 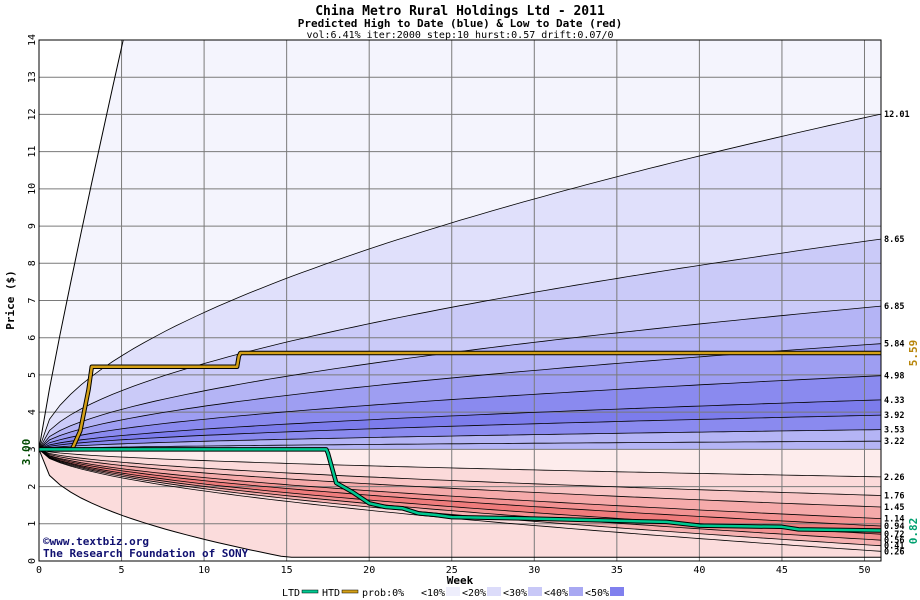 What do you see at coordinates (32, 561) in the screenshot?
I see `y-tick-0: 0` at bounding box center [32, 561].